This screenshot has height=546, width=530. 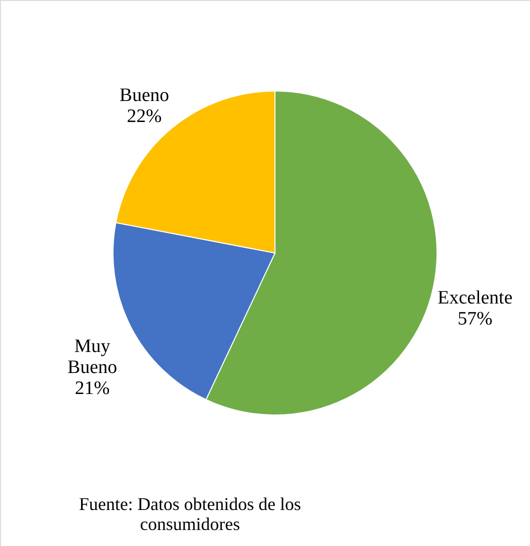 What do you see at coordinates (145, 95) in the screenshot?
I see `slice-label: Bueno` at bounding box center [145, 95].